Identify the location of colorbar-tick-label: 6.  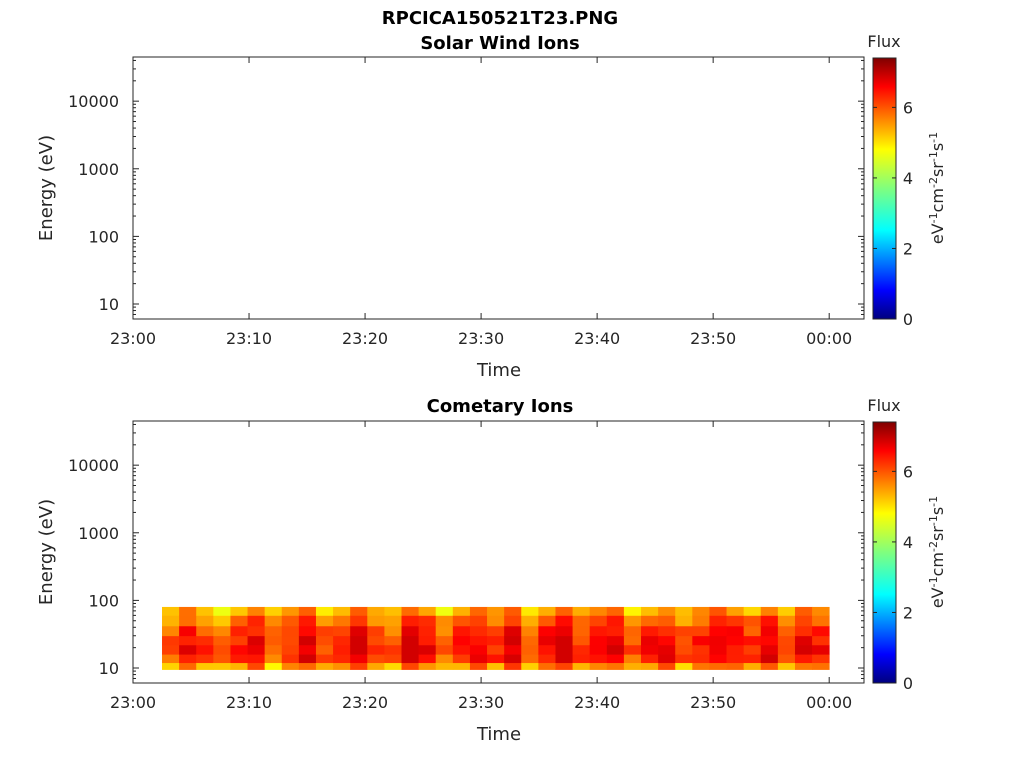
(908, 107).